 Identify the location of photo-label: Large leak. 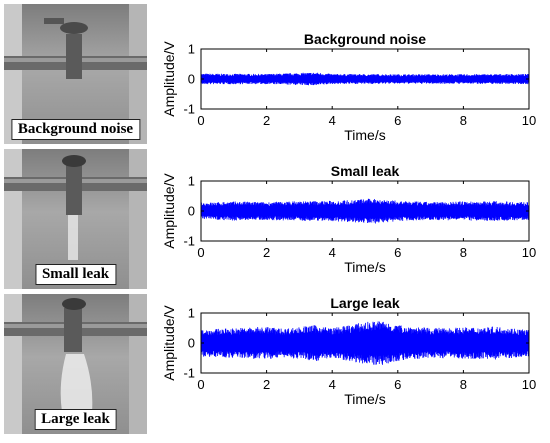
(75, 419).